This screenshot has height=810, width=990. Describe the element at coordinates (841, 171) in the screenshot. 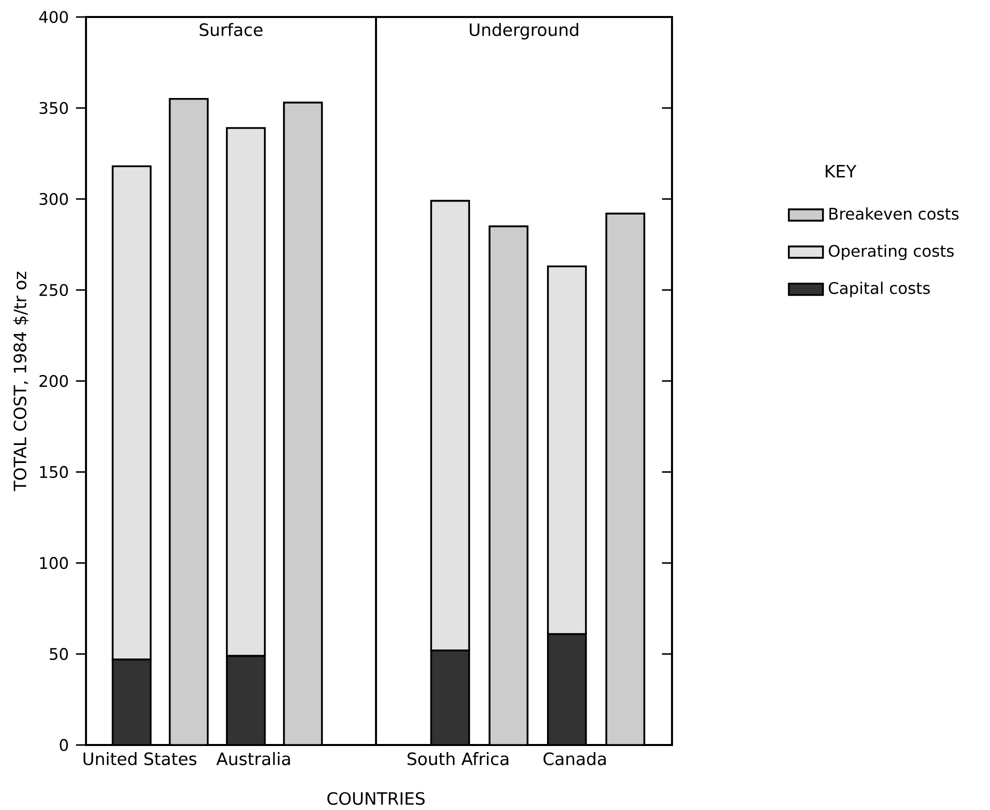

I see `legend-title: KEY` at that location.